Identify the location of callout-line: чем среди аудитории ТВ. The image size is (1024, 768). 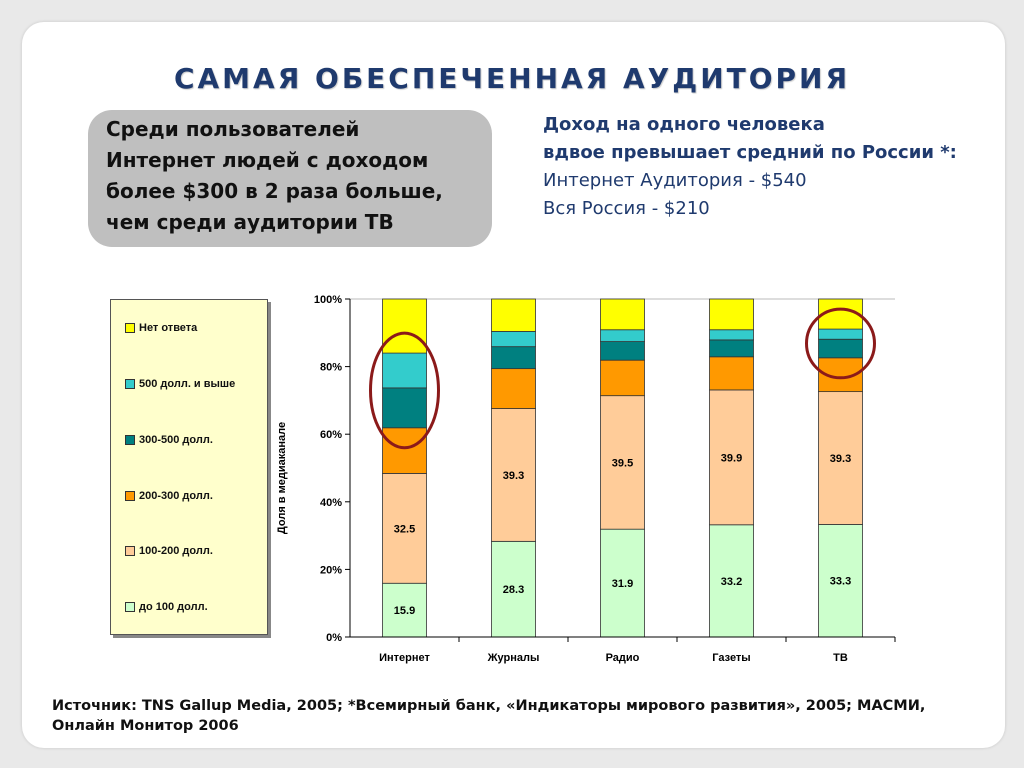
(250, 222).